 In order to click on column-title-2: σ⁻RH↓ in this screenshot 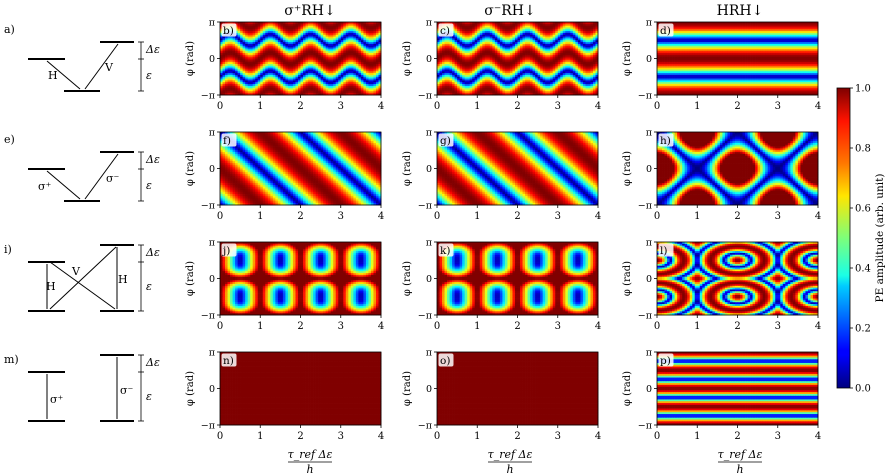, I will do `click(509, 11)`.